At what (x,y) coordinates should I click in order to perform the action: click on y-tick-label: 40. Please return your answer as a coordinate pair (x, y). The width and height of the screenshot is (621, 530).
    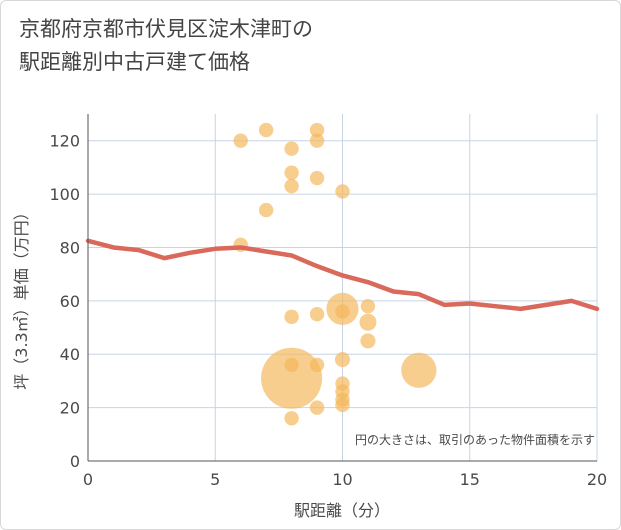
    Looking at the image, I should click on (70, 354).